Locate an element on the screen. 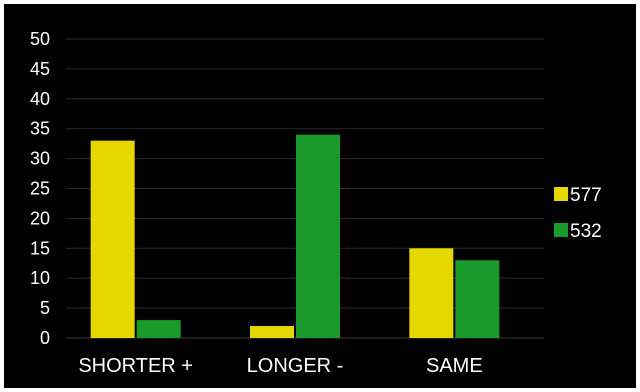 Image resolution: width=640 pixels, height=392 pixels. y-tick-label: 5 is located at coordinates (45, 308).